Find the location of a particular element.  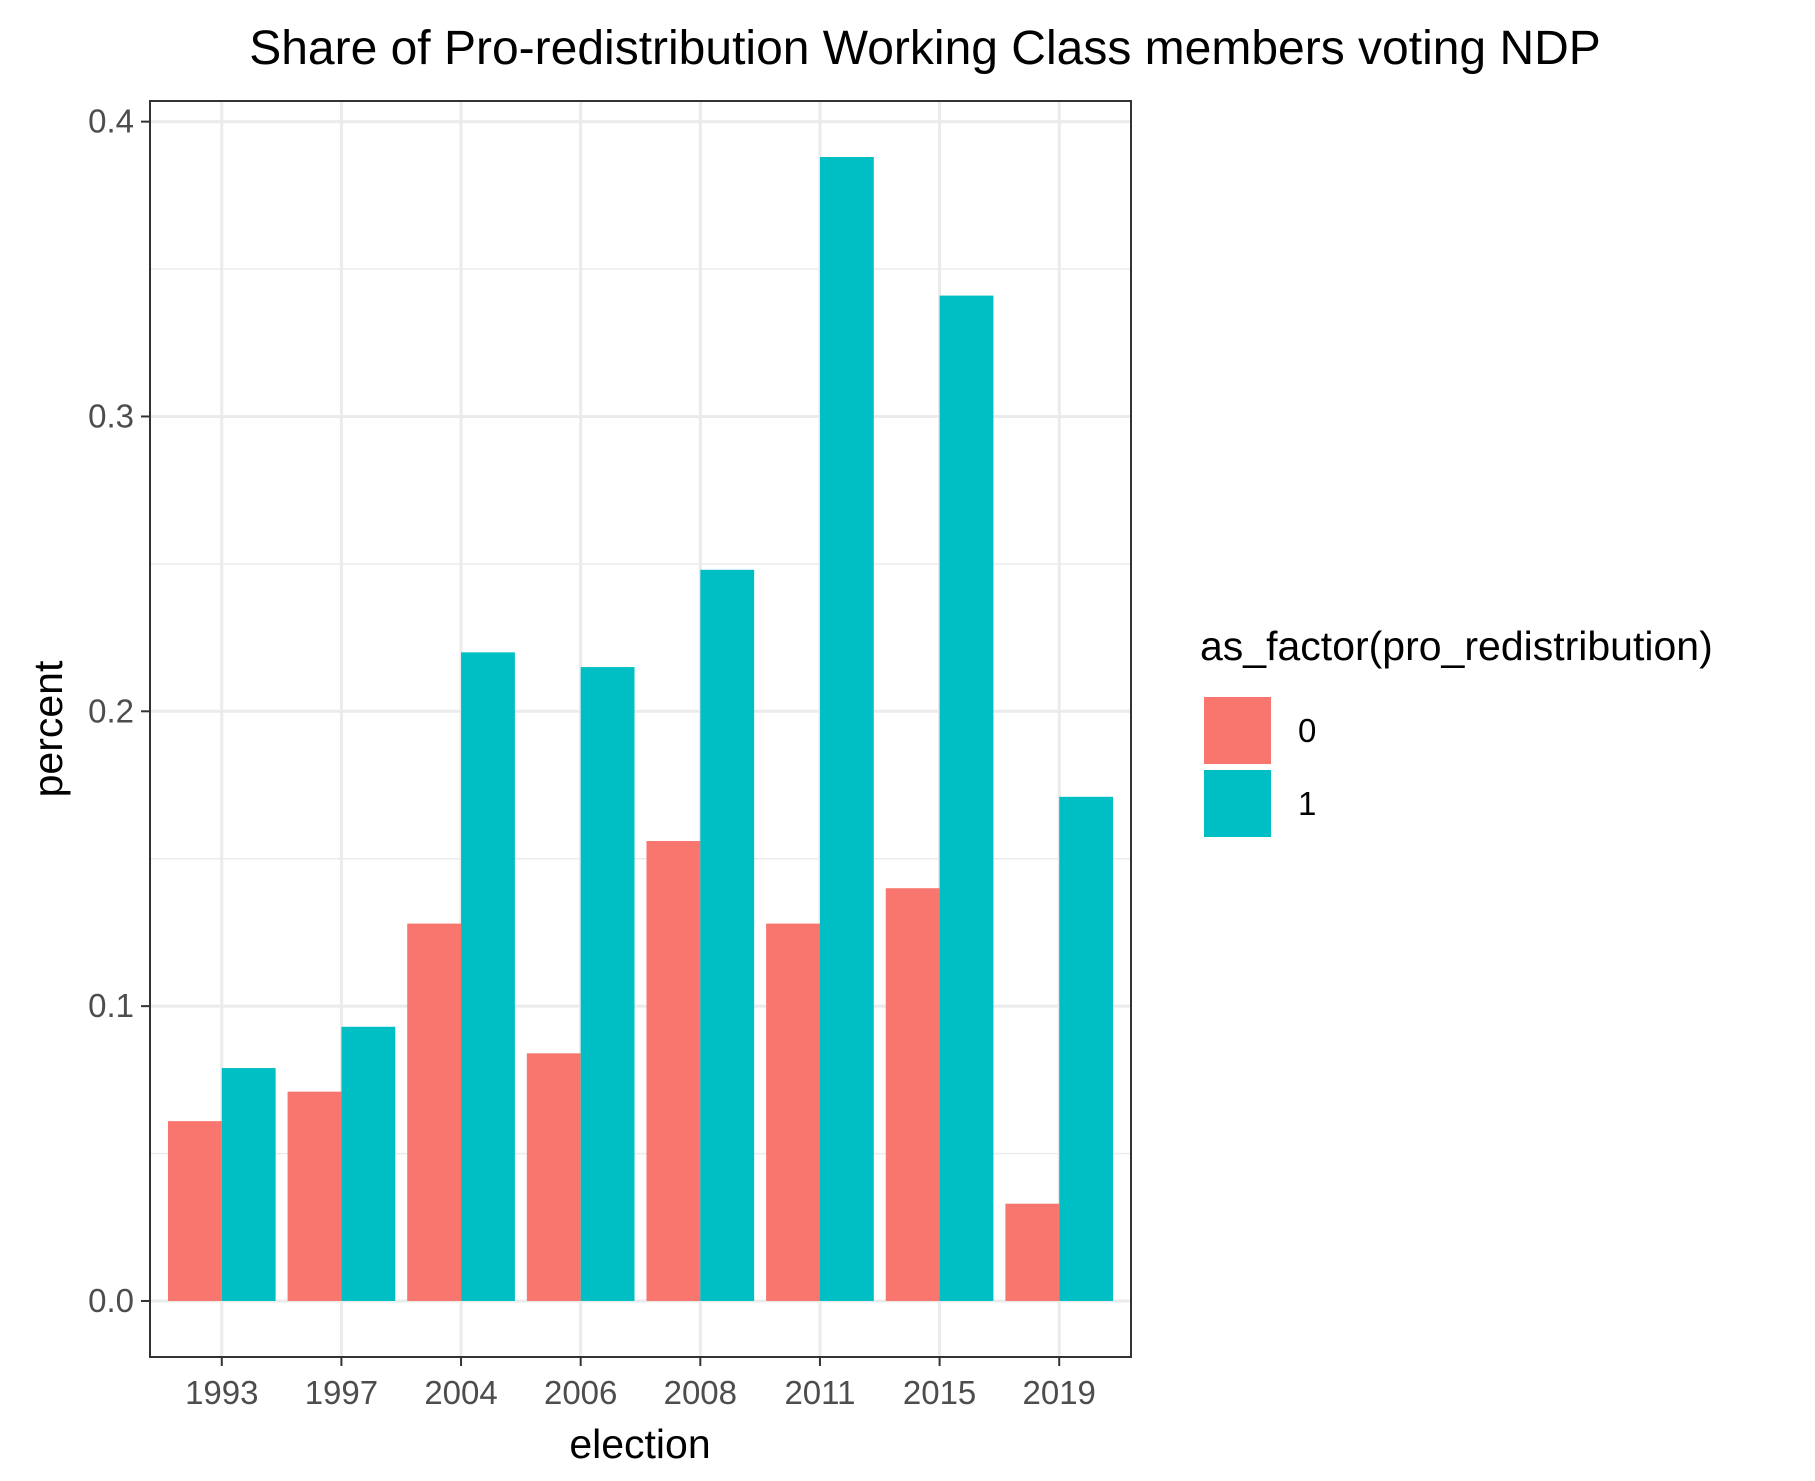

y-tick-label: 0.0 is located at coordinates (111, 1300).